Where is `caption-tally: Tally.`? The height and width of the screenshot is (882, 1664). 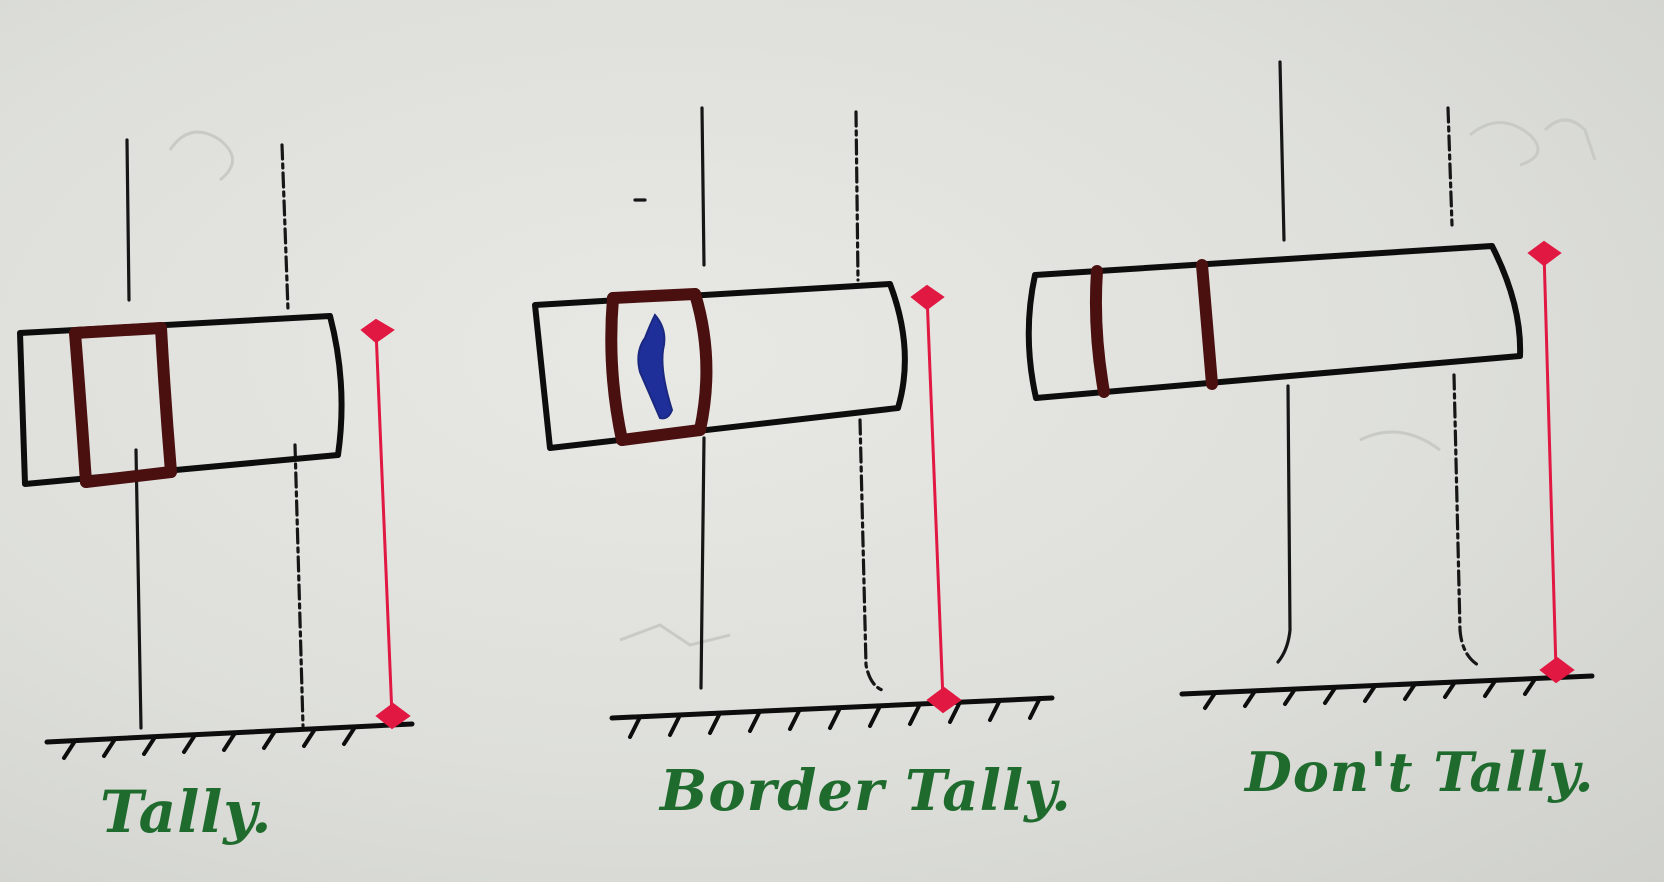 caption-tally: Tally. is located at coordinates (186, 812).